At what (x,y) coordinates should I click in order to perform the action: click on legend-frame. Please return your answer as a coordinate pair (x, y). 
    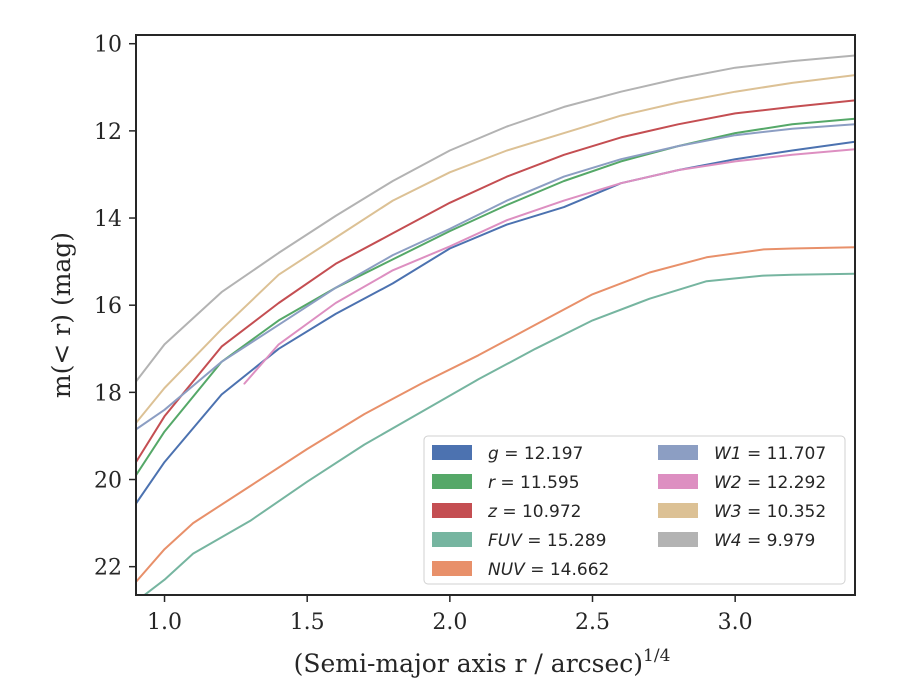
    Looking at the image, I should click on (634, 510).